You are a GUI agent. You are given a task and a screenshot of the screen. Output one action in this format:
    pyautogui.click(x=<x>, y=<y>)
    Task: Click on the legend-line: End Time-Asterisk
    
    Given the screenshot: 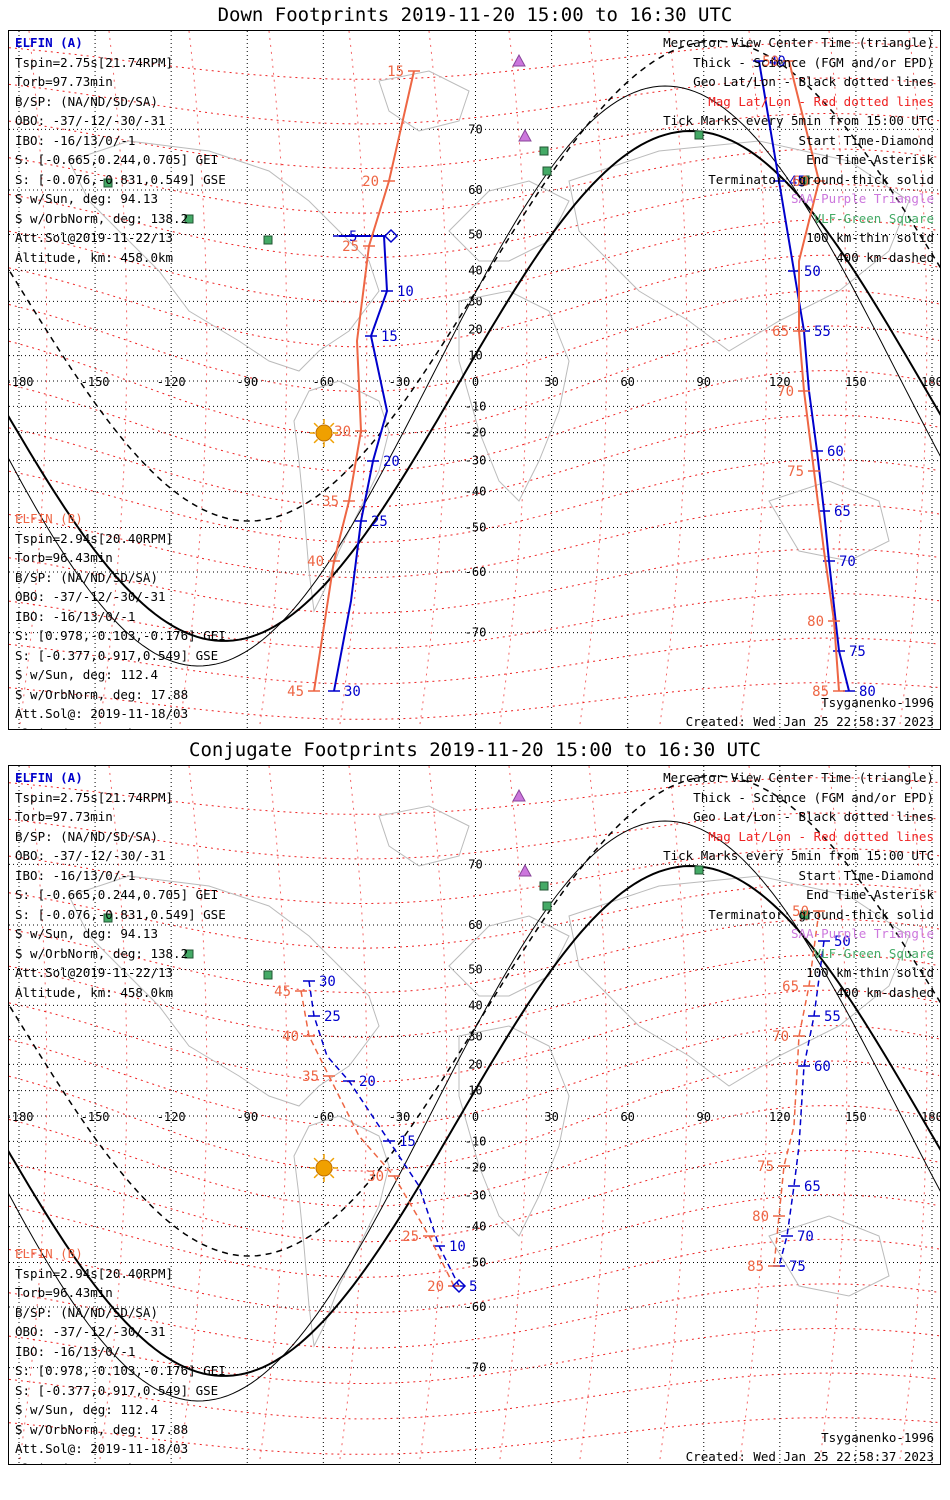 What is the action you would take?
    pyautogui.click(x=870, y=159)
    